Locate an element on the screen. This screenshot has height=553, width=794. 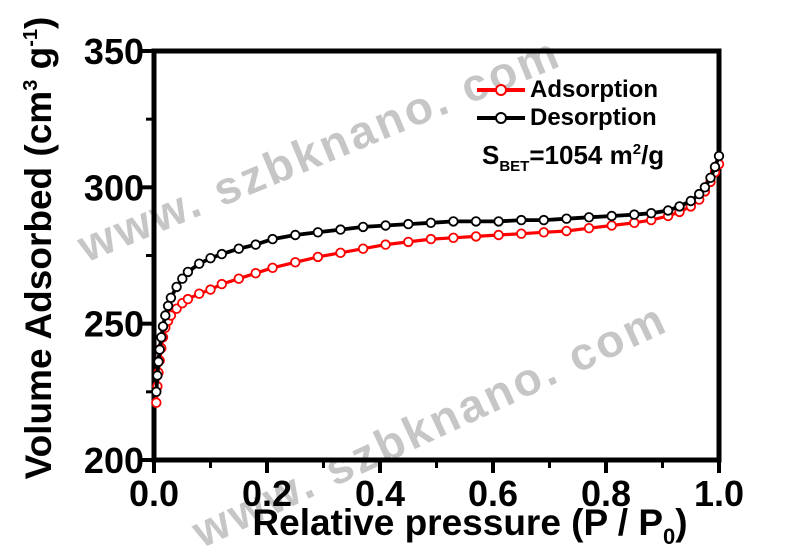
x-tick-label: 0.6 is located at coordinates (493, 493).